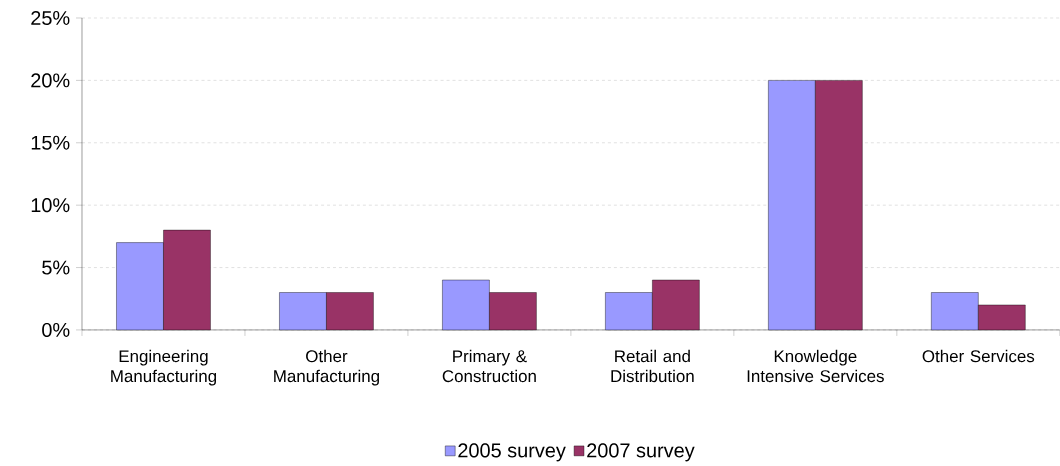  What do you see at coordinates (652, 366) in the screenshot?
I see `x-tick-label: Retail and Distribution` at bounding box center [652, 366].